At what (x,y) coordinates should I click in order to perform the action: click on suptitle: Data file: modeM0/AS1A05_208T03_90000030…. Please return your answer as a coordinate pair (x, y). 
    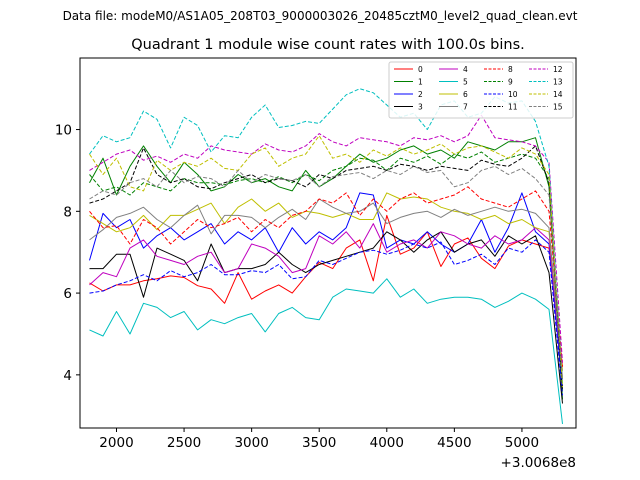
    Looking at the image, I should click on (320, 16).